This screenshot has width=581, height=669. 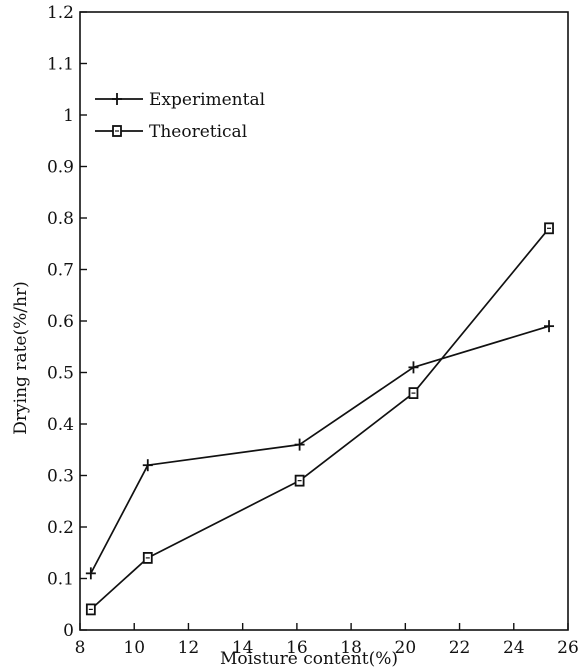 I want to click on y-tick-label: 1, so click(x=68, y=116).